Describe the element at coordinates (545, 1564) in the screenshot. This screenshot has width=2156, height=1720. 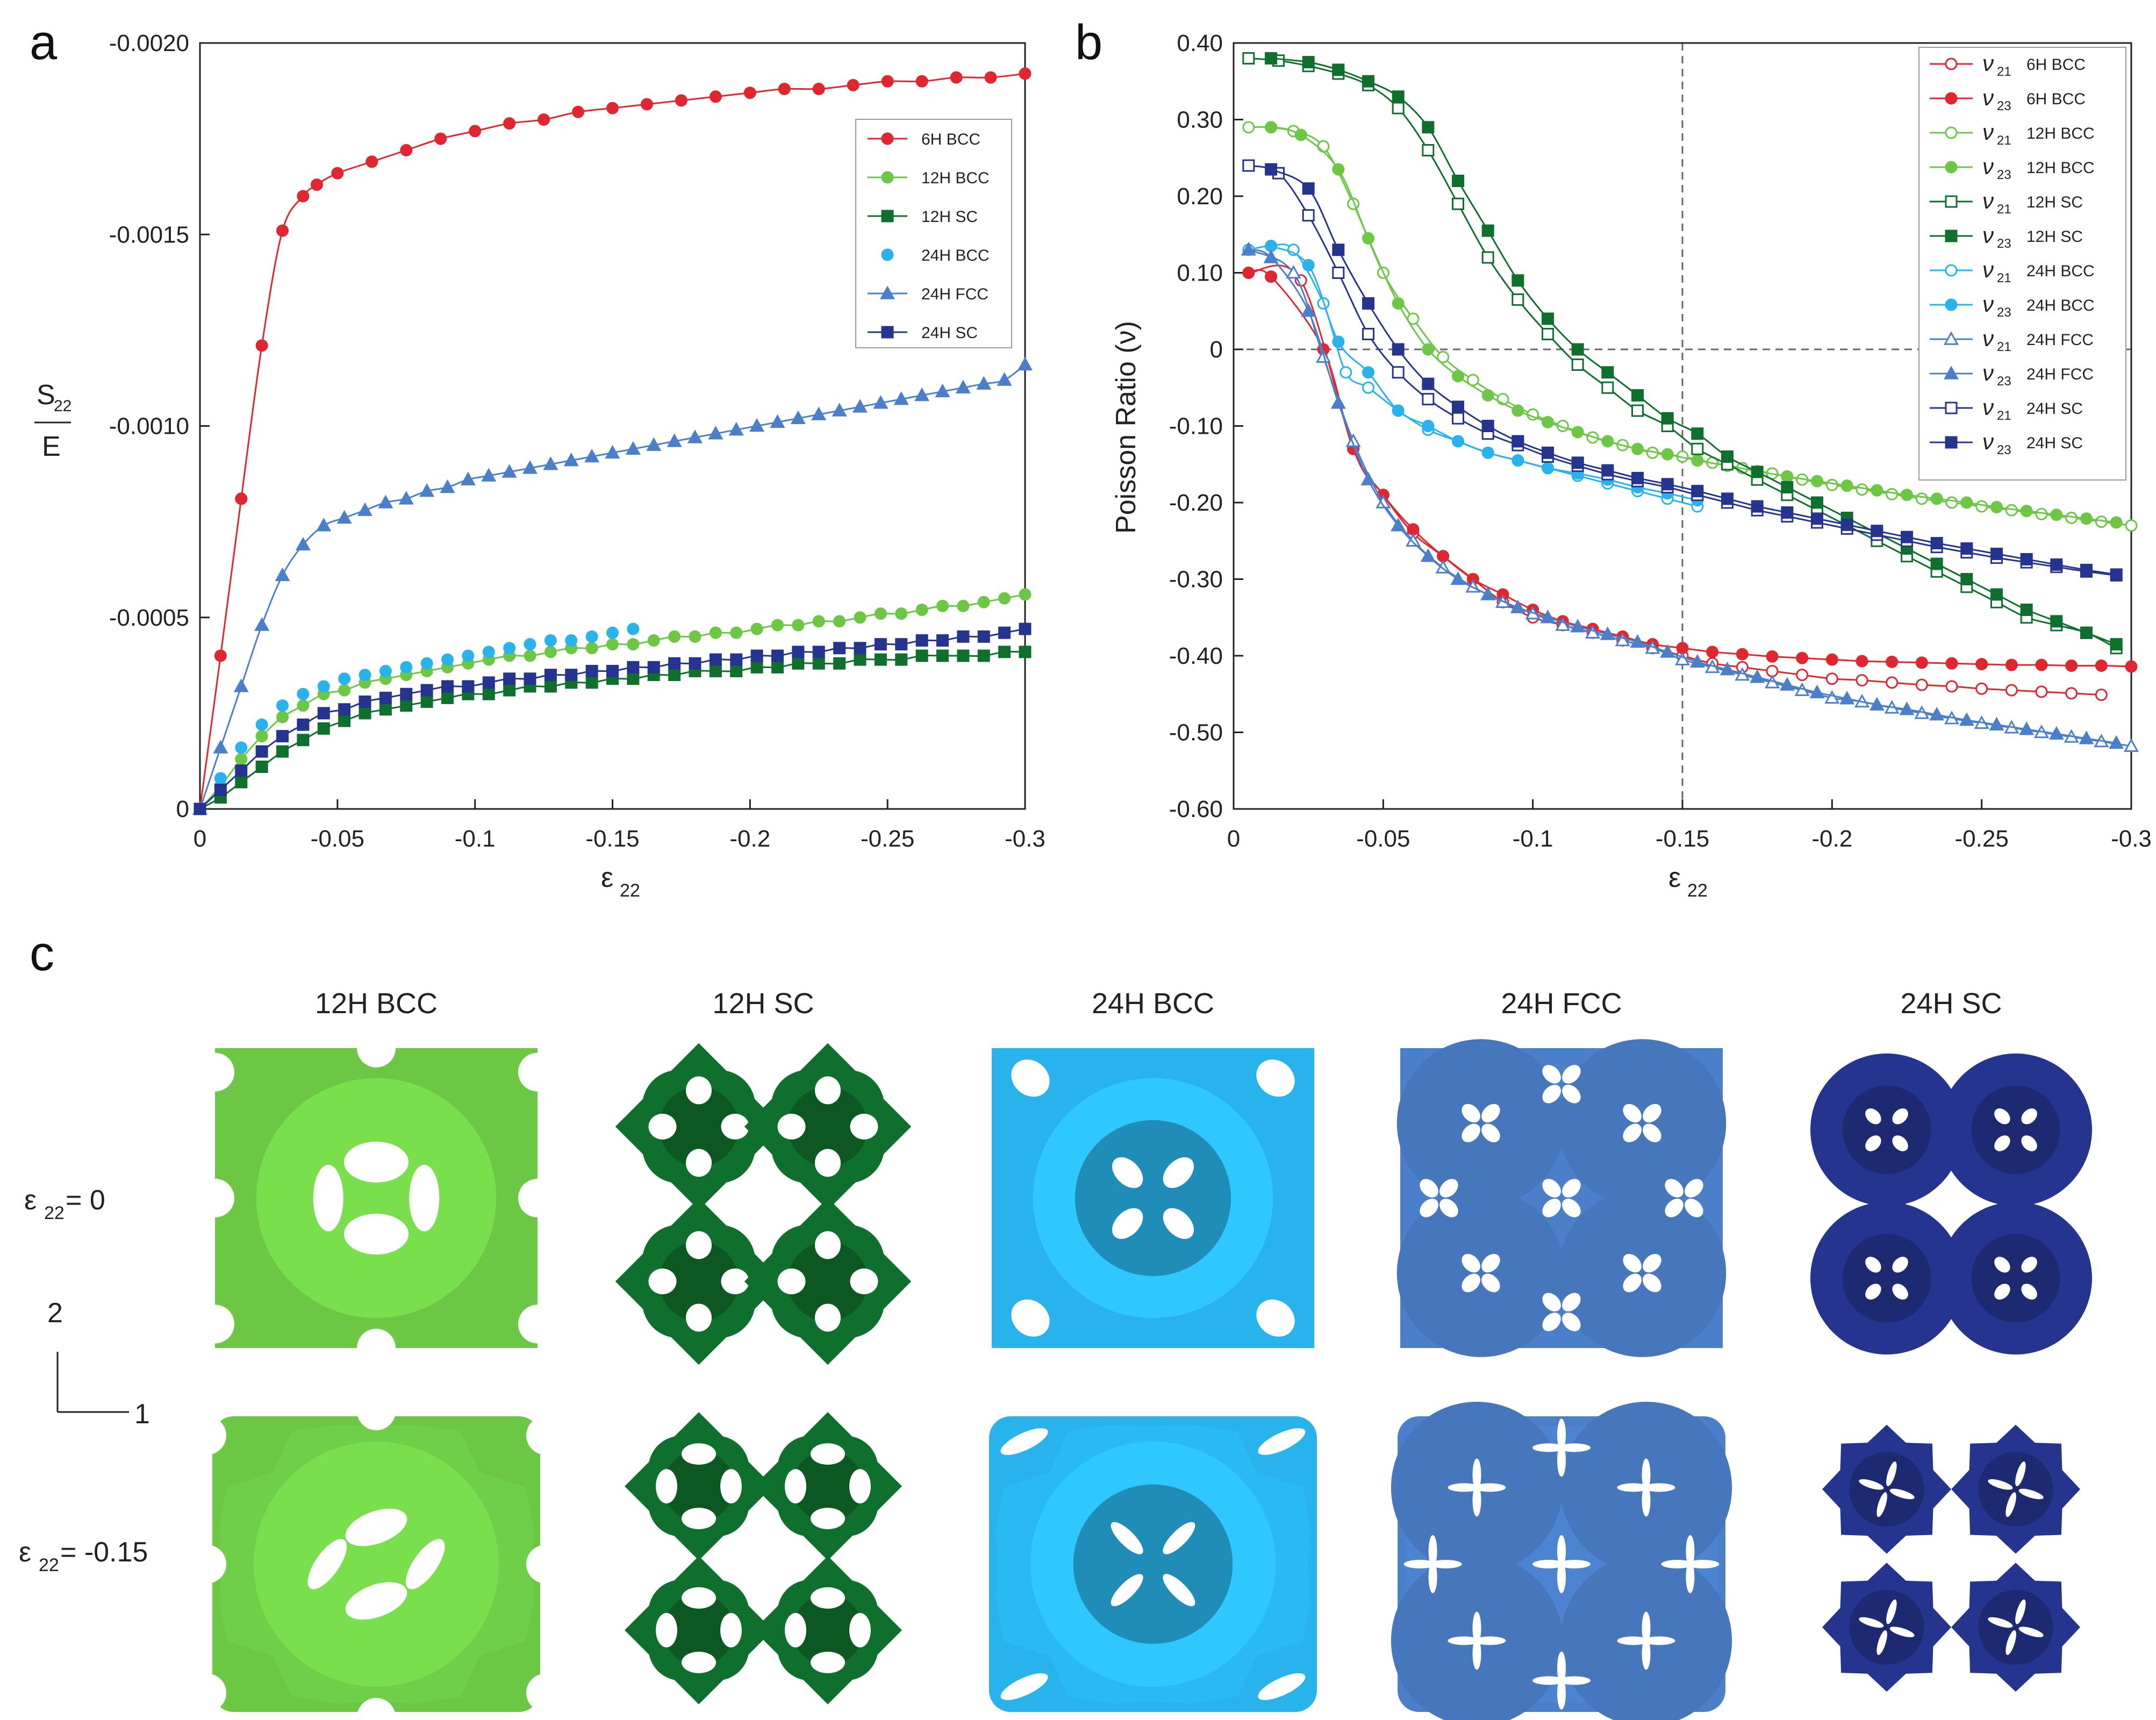
I see `edge-notch` at that location.